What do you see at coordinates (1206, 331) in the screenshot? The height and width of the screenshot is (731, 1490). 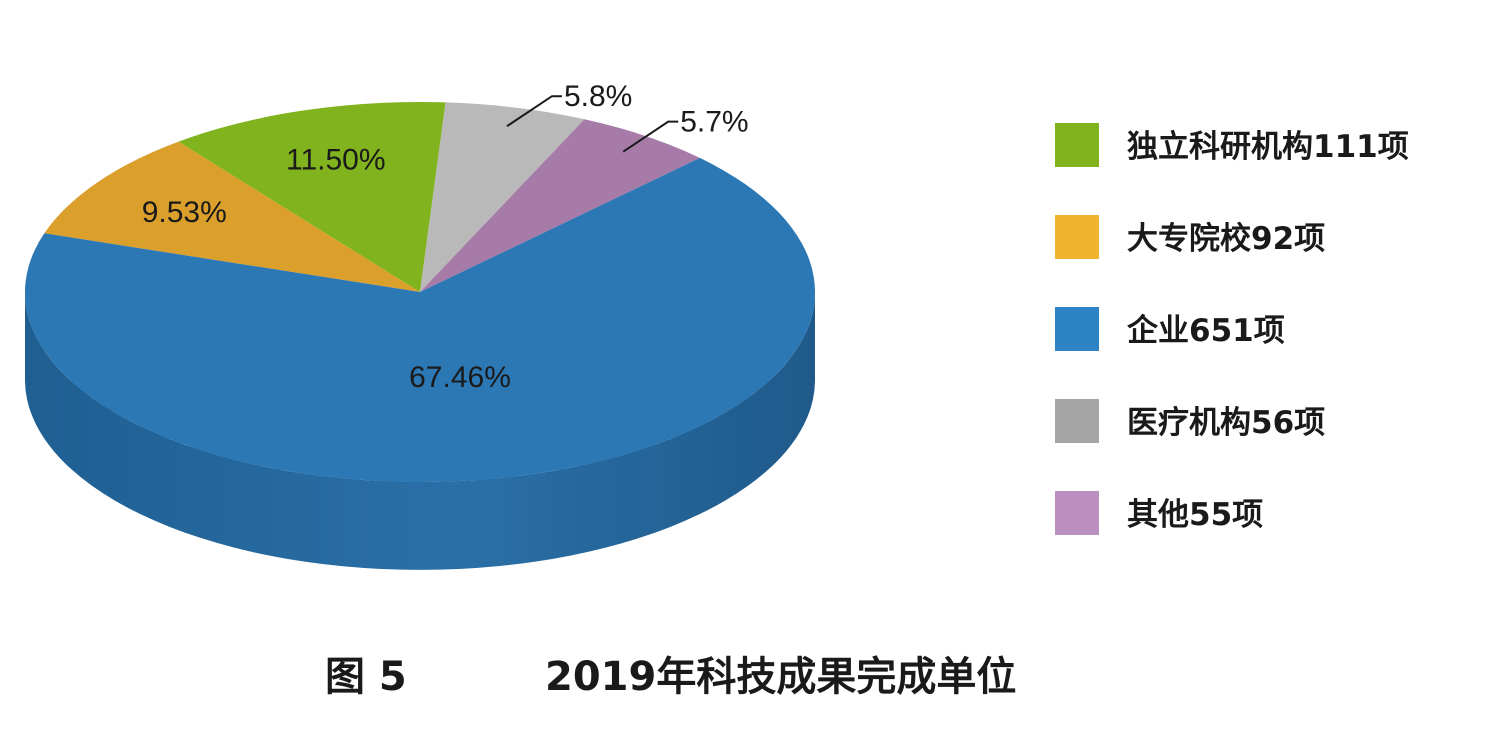 I see `legend-label-2: 企业651项` at bounding box center [1206, 331].